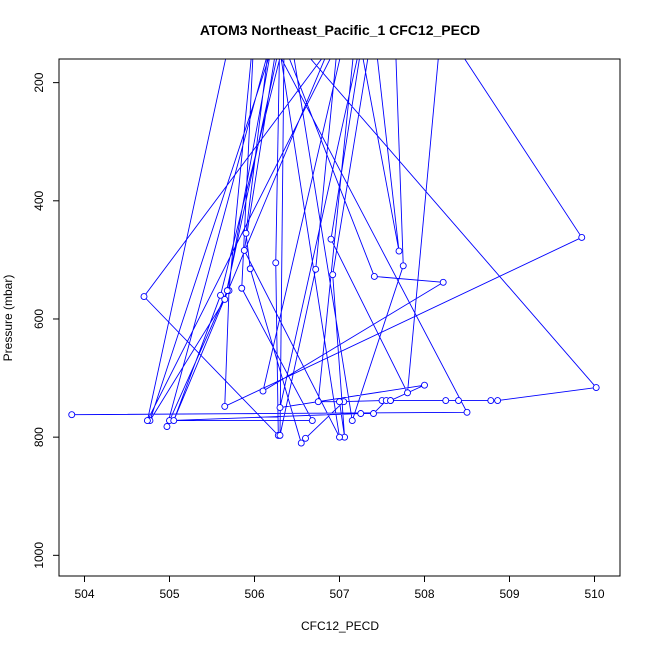 This screenshot has height=650, width=650. What do you see at coordinates (340, 30) in the screenshot?
I see `chart-title: ATOM3 Northeast_Pacific_1 CFC12_PECD` at bounding box center [340, 30].